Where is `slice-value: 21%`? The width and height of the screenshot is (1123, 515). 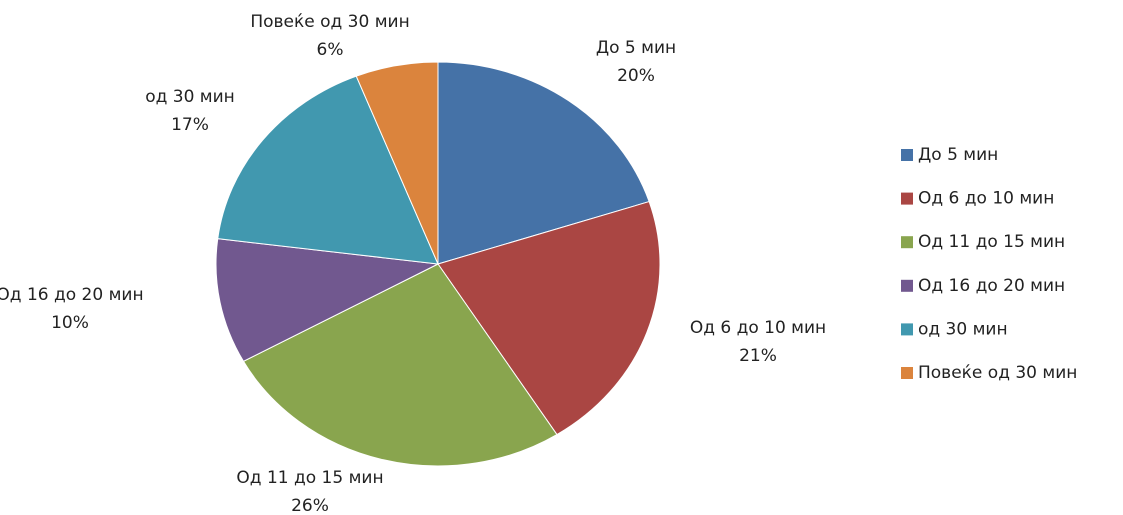
slice-value: 21% is located at coordinates (758, 356).